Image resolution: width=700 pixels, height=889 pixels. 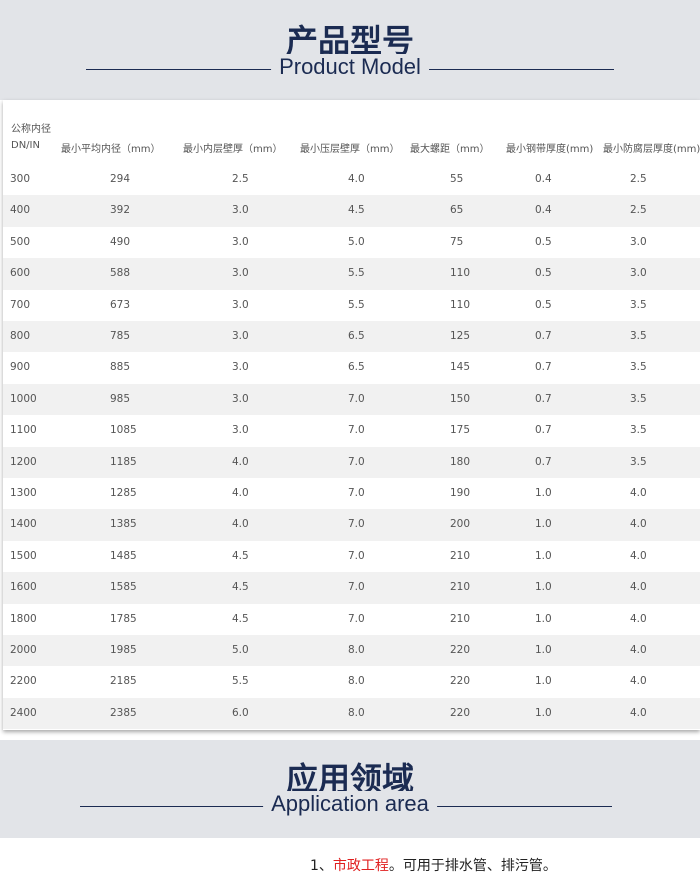 I want to click on cell: 65, so click(x=457, y=210).